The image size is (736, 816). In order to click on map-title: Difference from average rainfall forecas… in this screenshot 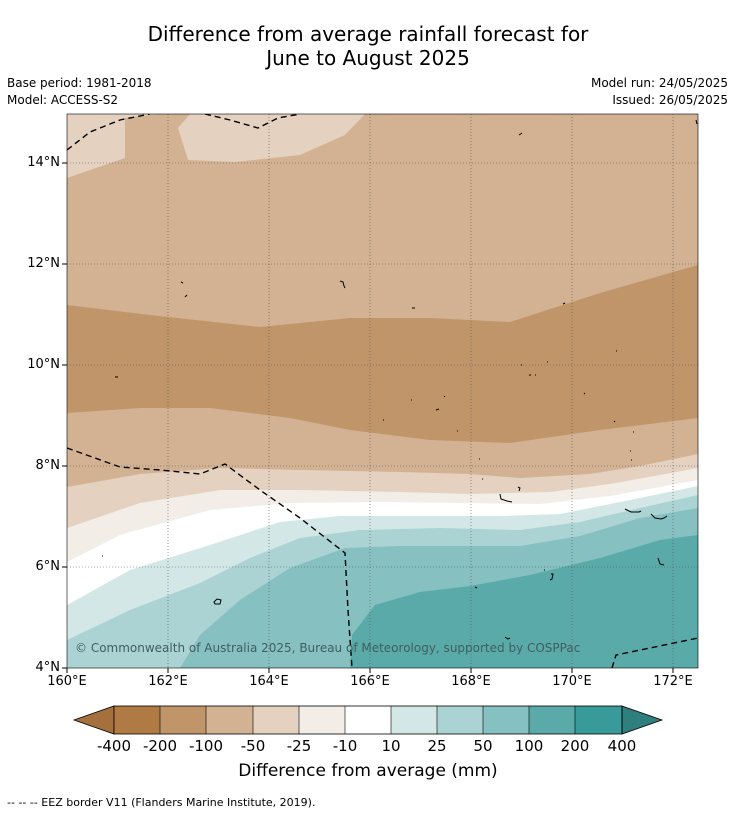, I will do `click(368, 46)`.